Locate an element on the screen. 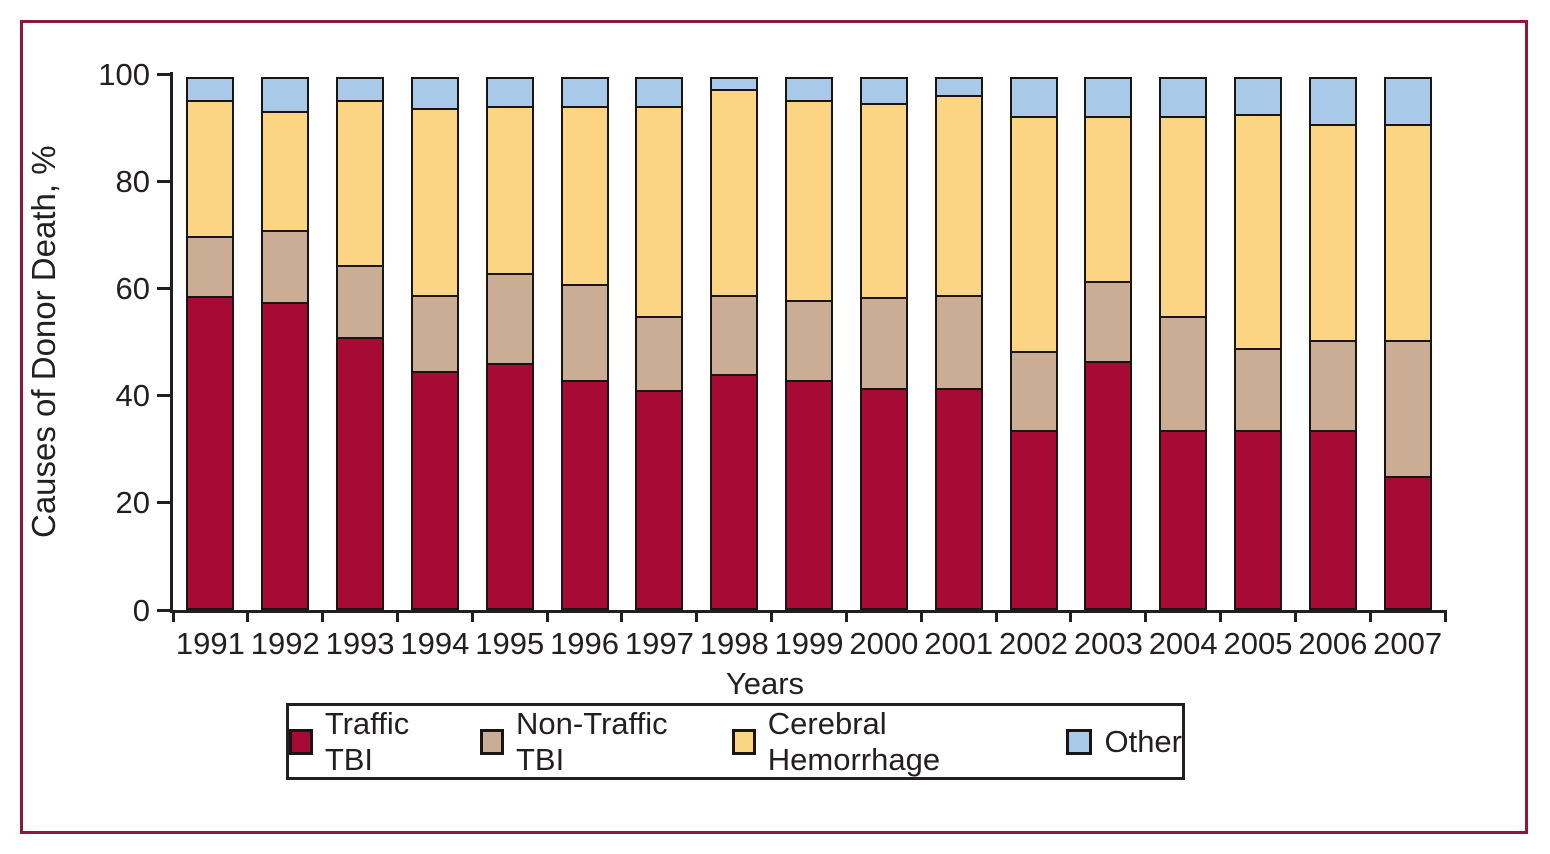 This screenshot has height=854, width=1550. bar-slot-1992 is located at coordinates (285, 342).